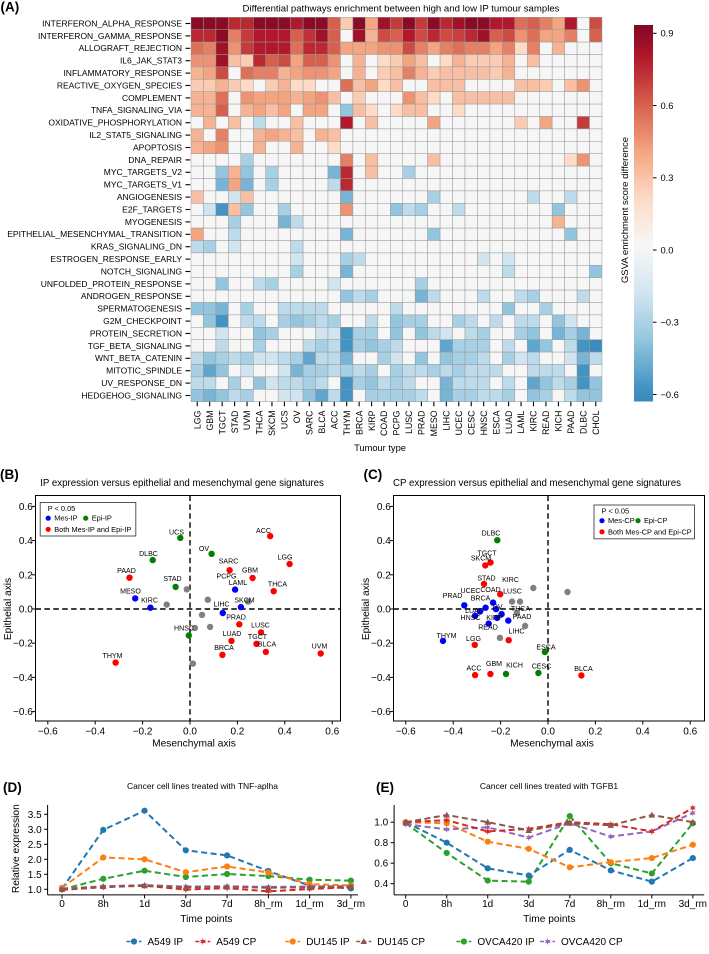  Describe the element at coordinates (621, 520) in the screenshot. I see `svg-text: Mes-CP` at that location.